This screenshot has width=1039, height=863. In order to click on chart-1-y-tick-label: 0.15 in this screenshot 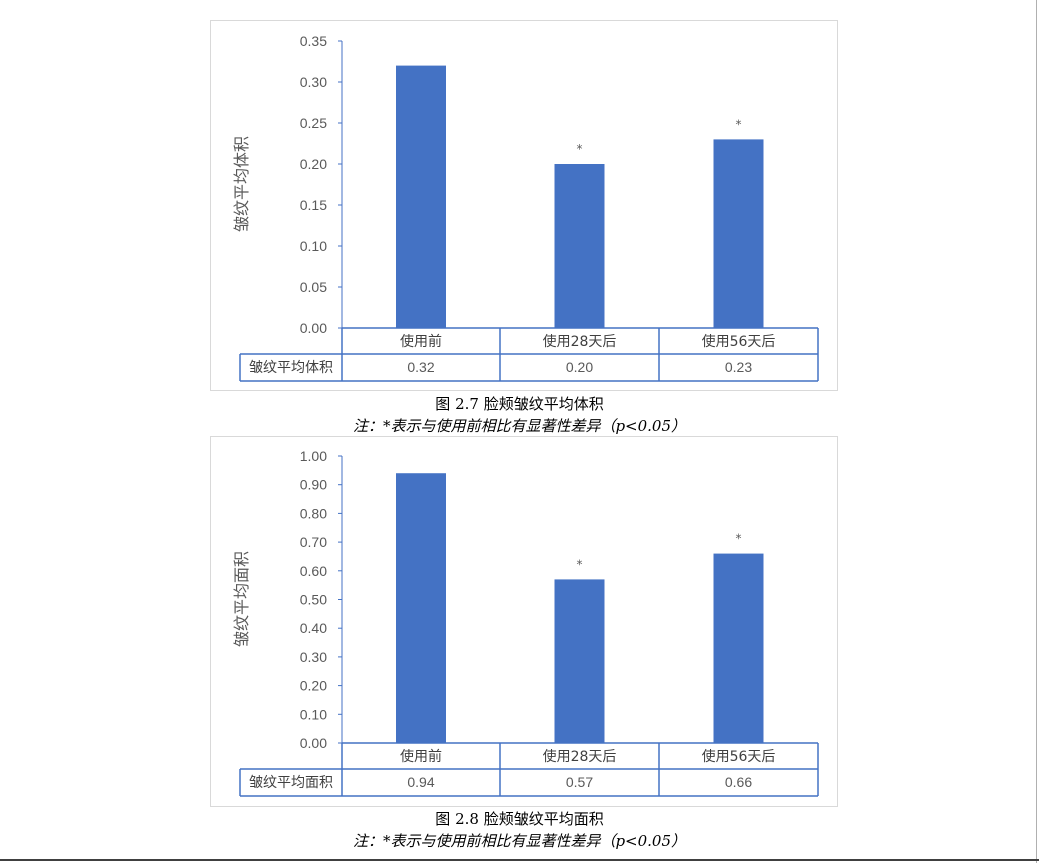, I will do `click(313, 205)`.